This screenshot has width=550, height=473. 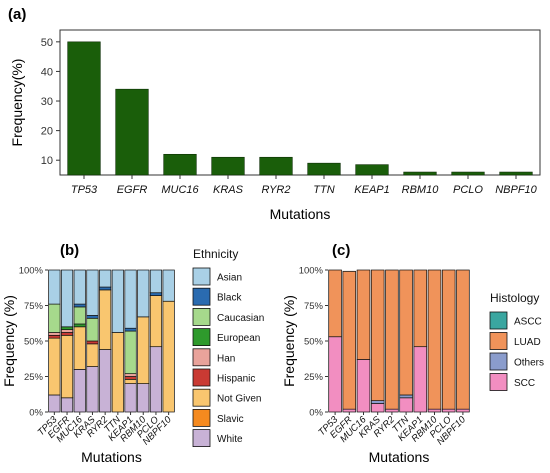 What do you see at coordinates (314, 306) in the screenshot?
I see `panel-c-ytick-75: 75%` at bounding box center [314, 306].